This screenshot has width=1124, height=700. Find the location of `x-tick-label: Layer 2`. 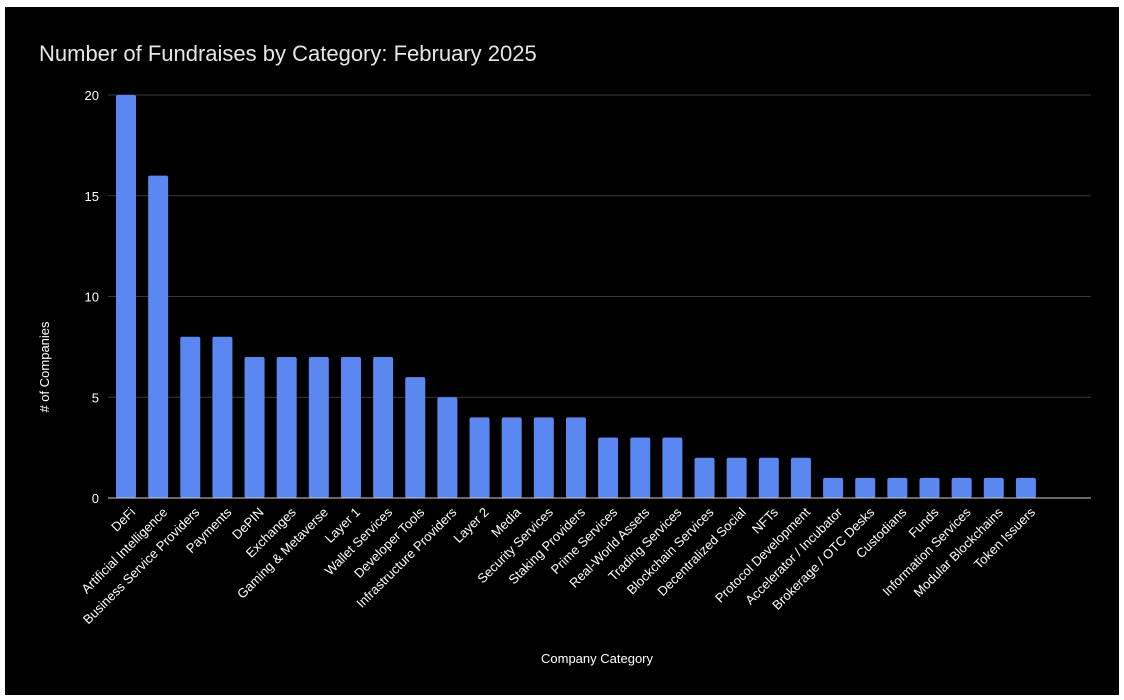

x-tick-label: Layer 2 is located at coordinates (470, 525).